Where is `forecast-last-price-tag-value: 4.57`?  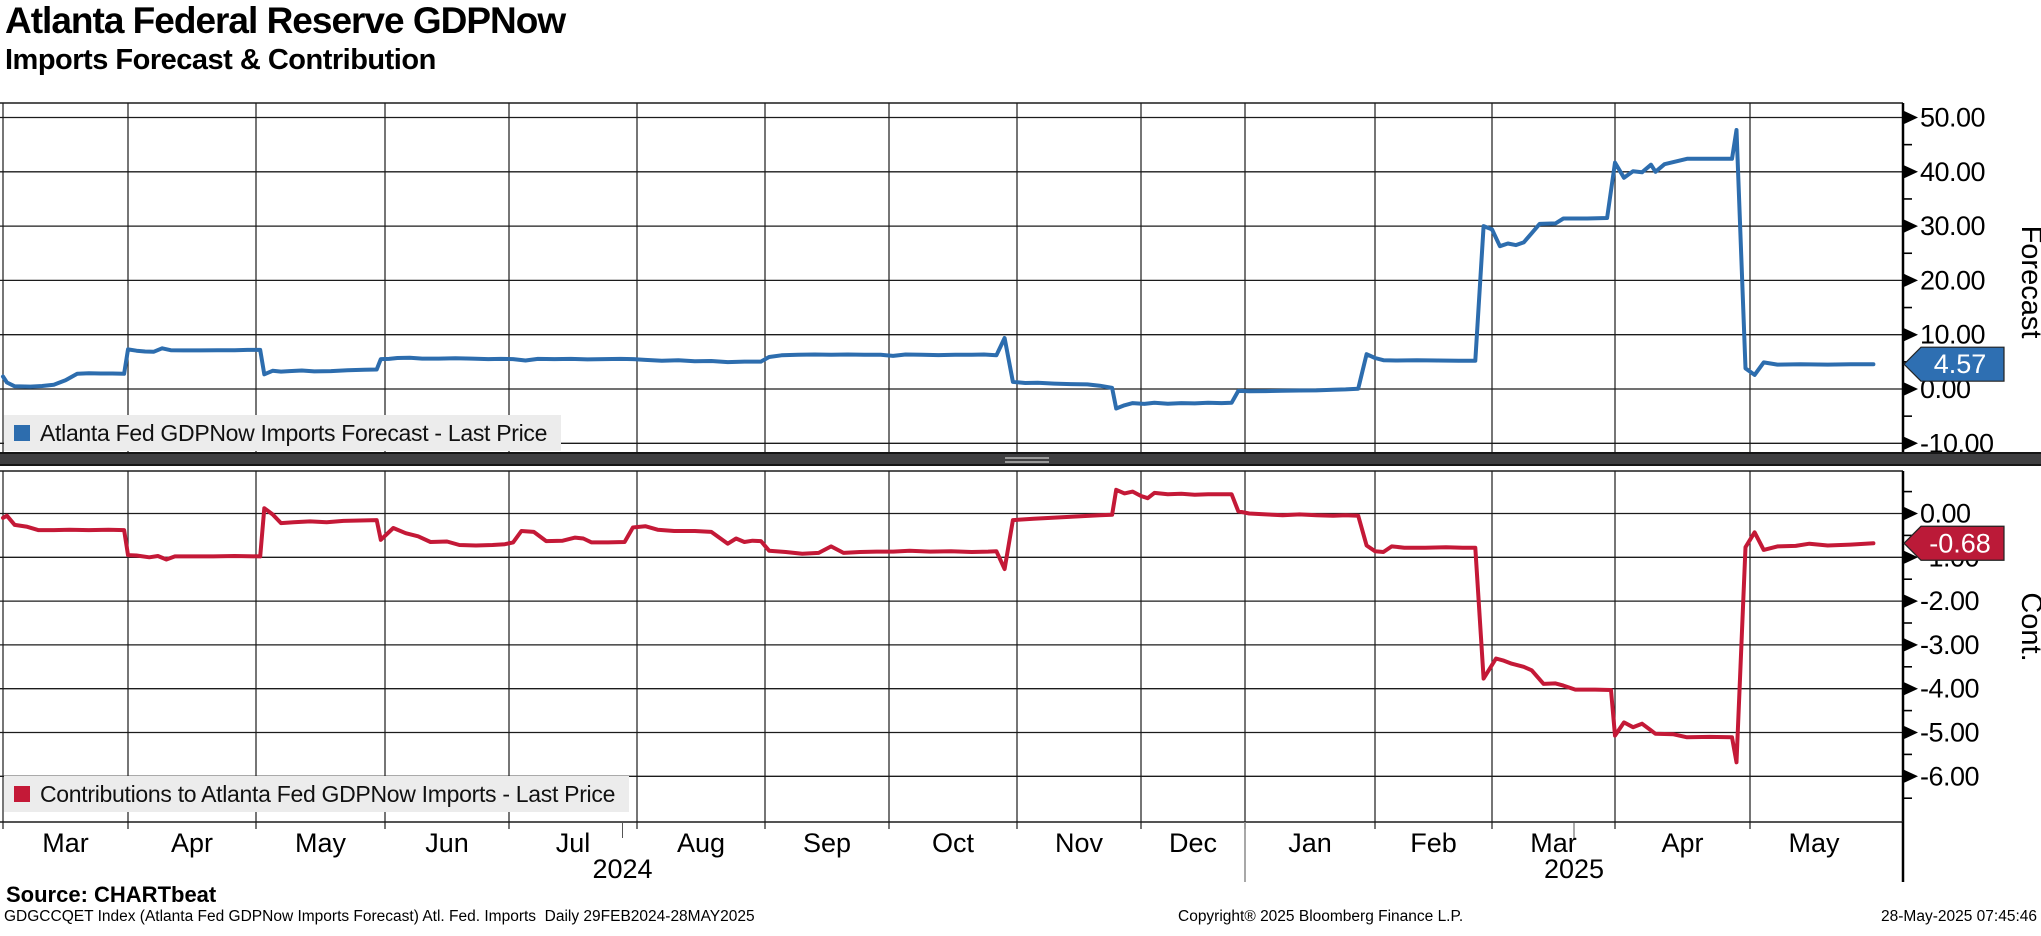 forecast-last-price-tag-value: 4.57 is located at coordinates (1960, 364).